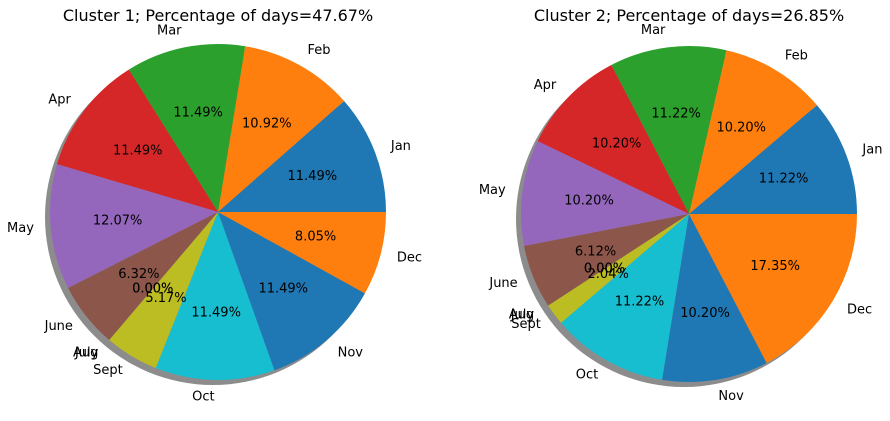  What do you see at coordinates (267, 123) in the screenshot?
I see `slice-value-feb: 10.92%` at bounding box center [267, 123].